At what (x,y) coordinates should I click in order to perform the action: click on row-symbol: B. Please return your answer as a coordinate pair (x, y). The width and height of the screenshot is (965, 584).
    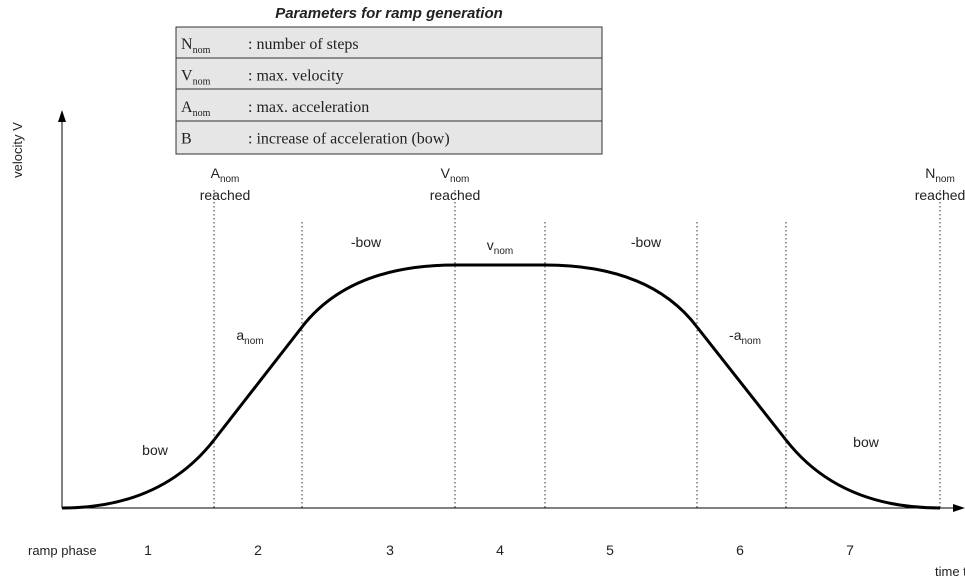
    Looking at the image, I should click on (186, 139).